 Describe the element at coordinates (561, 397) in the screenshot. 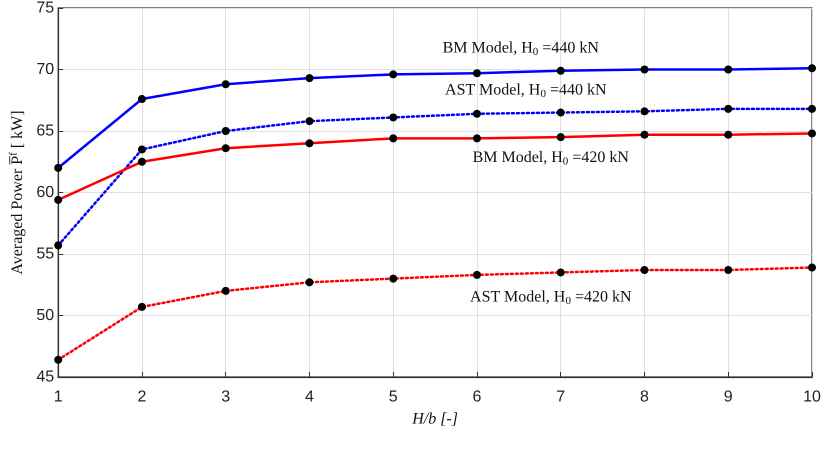

I see `x-tick-label: 7` at that location.